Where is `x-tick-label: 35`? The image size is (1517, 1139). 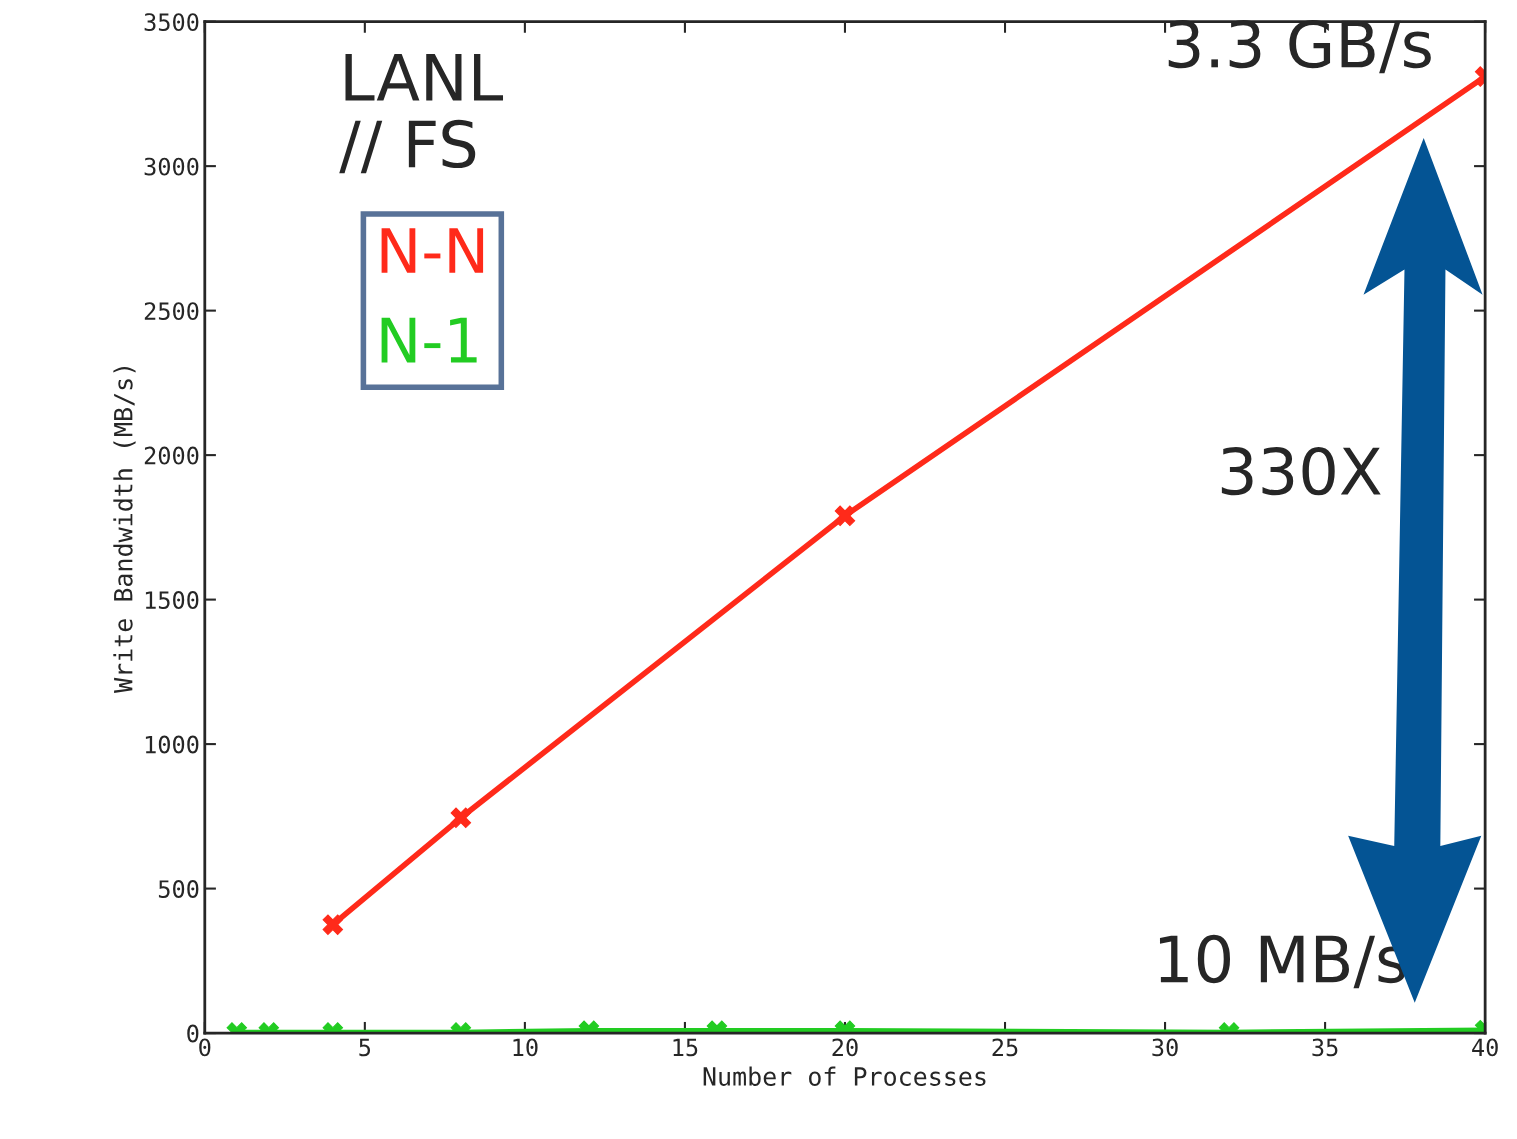
x-tick-label: 35 is located at coordinates (1325, 1047).